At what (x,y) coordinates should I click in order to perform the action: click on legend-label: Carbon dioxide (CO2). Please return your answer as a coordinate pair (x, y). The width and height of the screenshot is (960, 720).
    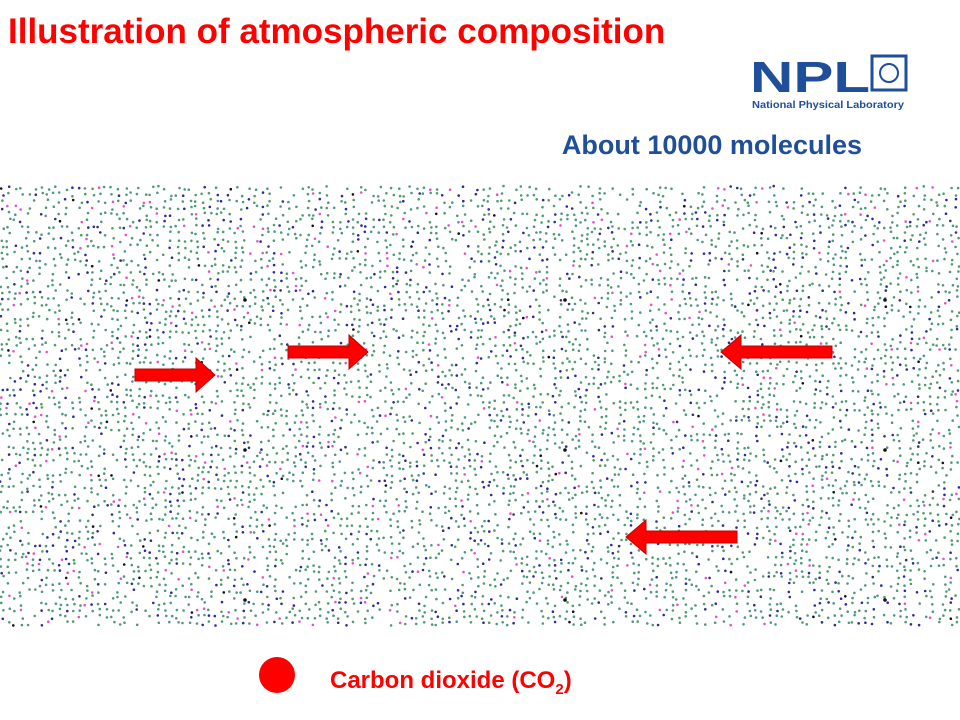
    Looking at the image, I should click on (451, 682).